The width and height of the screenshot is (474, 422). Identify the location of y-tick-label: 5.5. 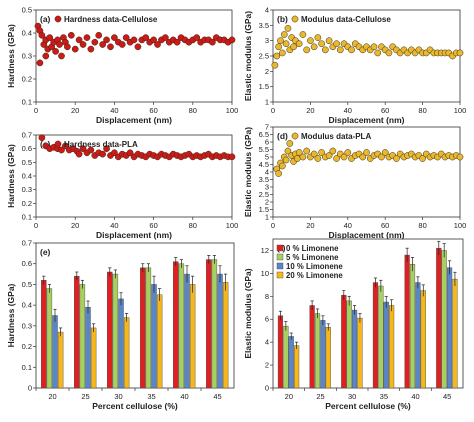
(264, 149).